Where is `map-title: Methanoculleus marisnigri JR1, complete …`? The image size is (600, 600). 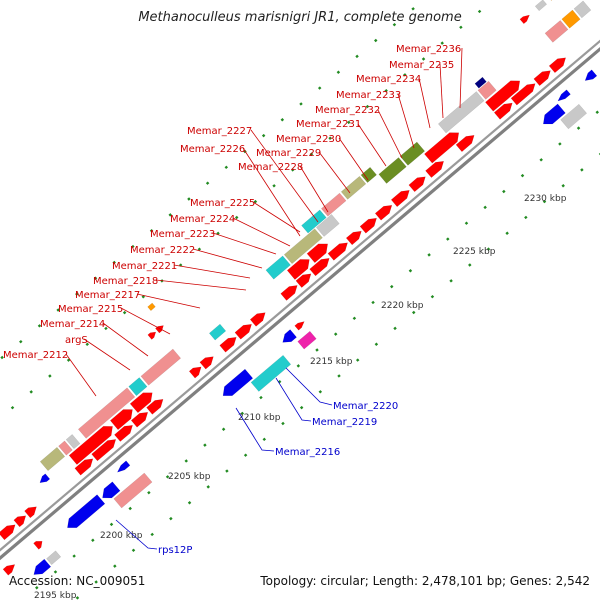 map-title: Methanoculleus marisnigri JR1, complete … is located at coordinates (300, 17).